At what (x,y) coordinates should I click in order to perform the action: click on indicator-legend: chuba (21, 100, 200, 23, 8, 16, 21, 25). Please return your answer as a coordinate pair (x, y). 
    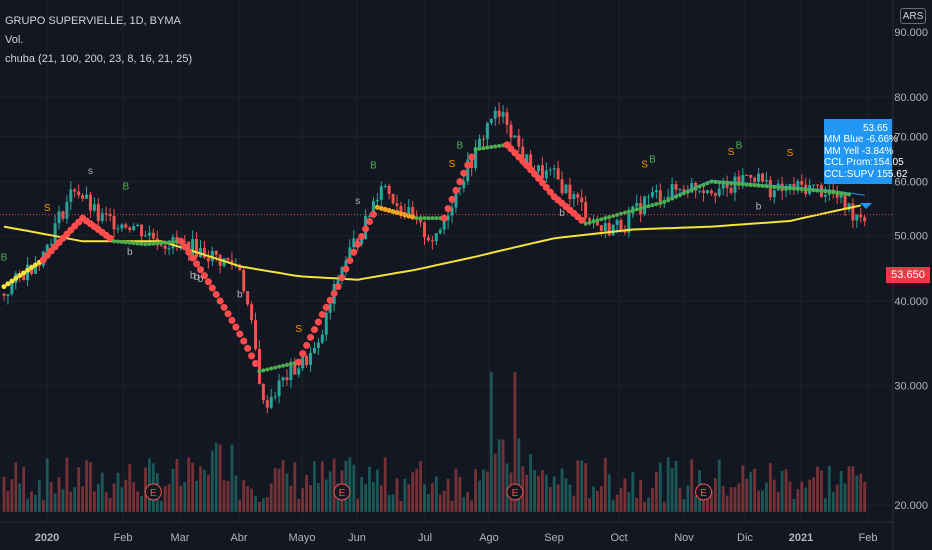
    Looking at the image, I should click on (99, 59).